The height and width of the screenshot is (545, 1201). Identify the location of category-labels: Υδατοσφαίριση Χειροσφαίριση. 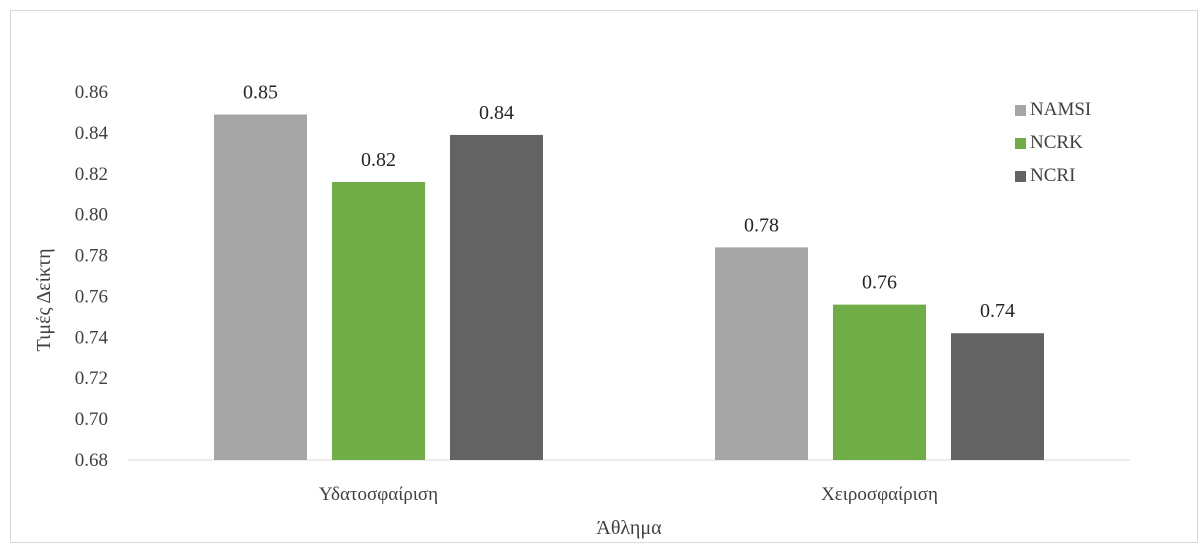
(628, 494).